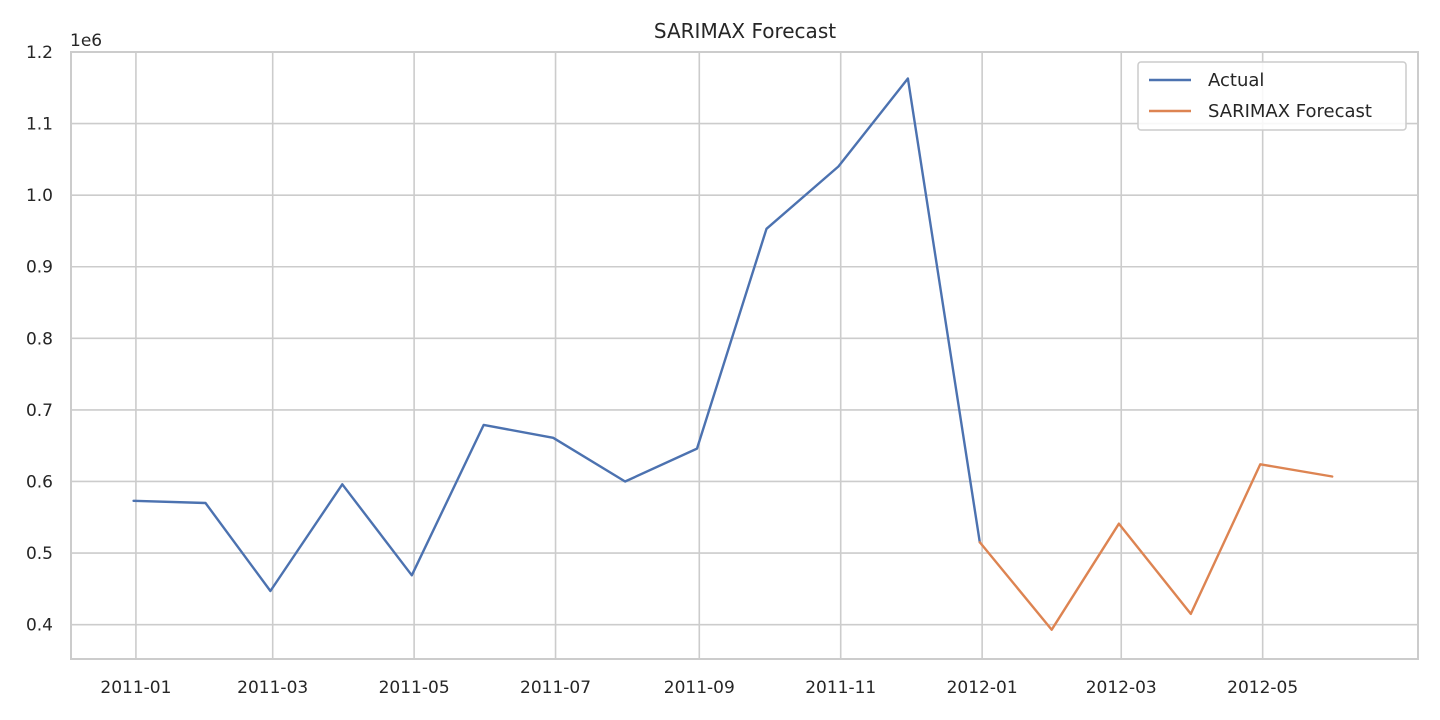  What do you see at coordinates (272, 688) in the screenshot?
I see `x-tick-label: 2011-03` at bounding box center [272, 688].